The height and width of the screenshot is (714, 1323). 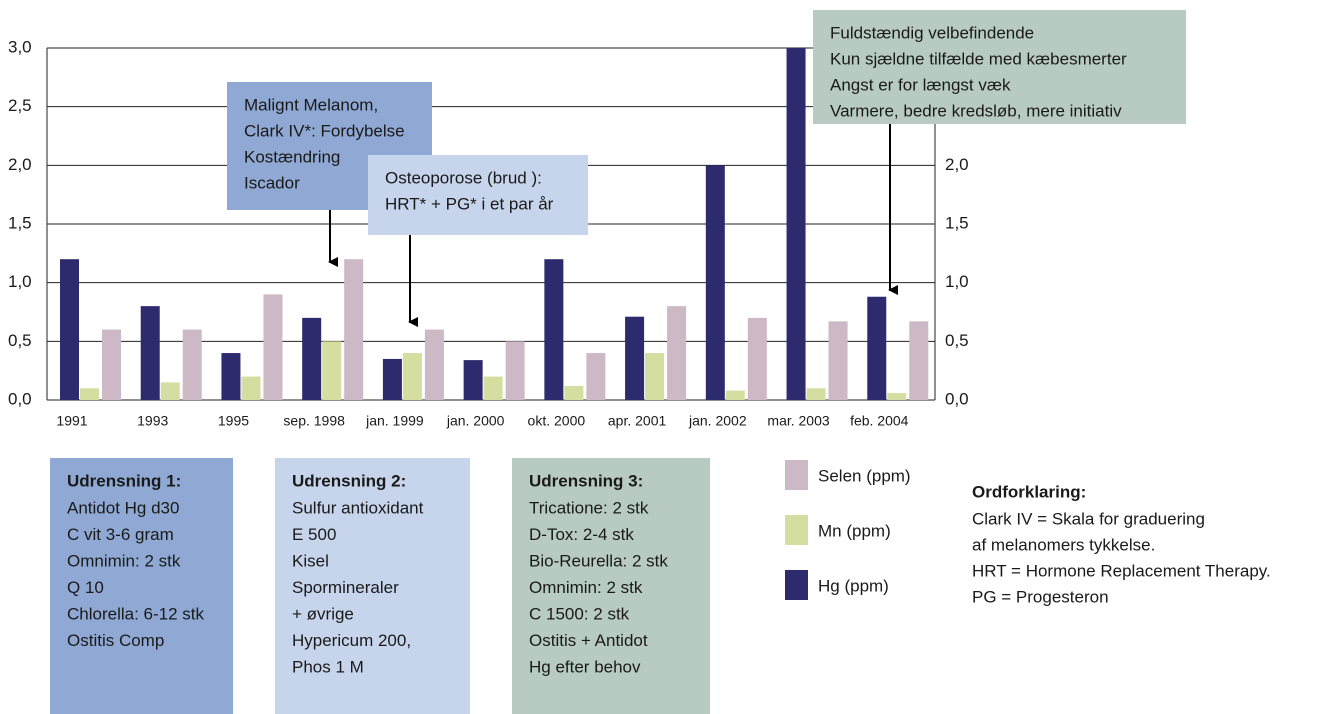 What do you see at coordinates (978, 58) in the screenshot?
I see `annotation-text: Kun sjældne tilfælde med kæbesmerter` at bounding box center [978, 58].